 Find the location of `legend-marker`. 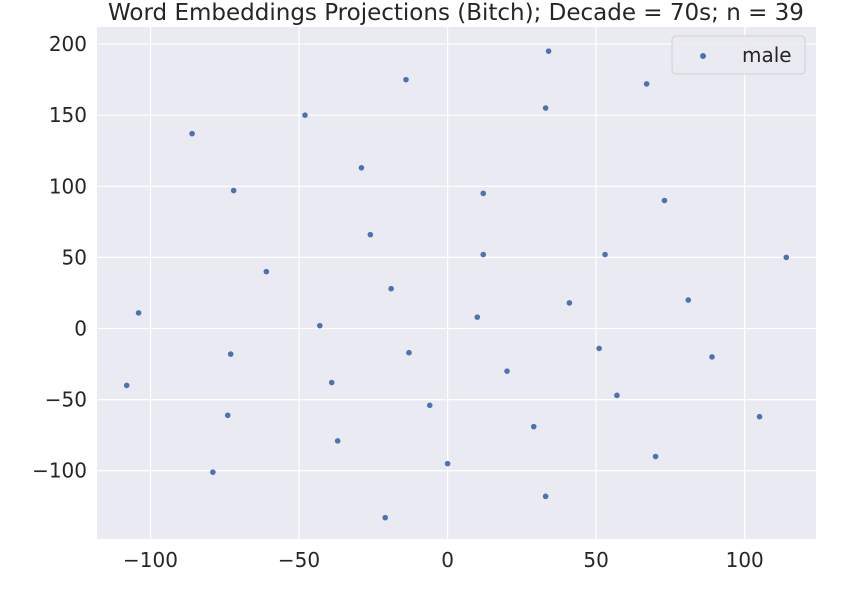

legend-marker is located at coordinates (703, 56).